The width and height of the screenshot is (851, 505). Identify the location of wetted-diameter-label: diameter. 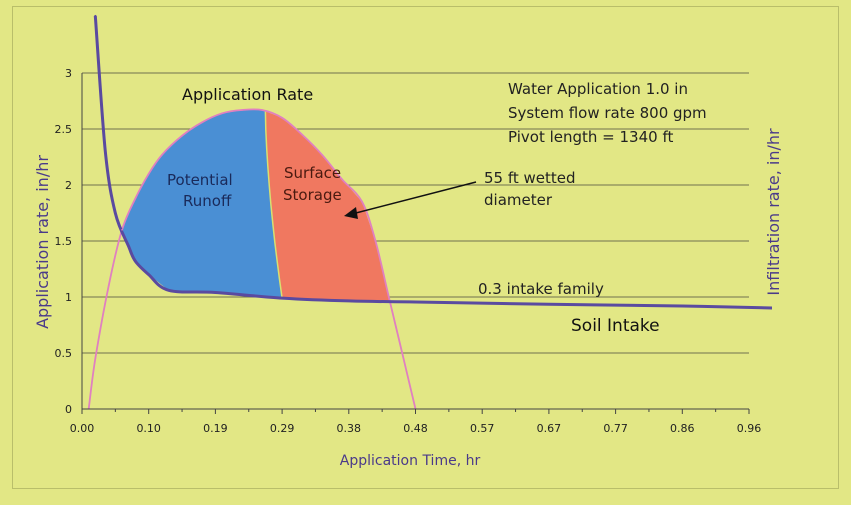
(518, 200).